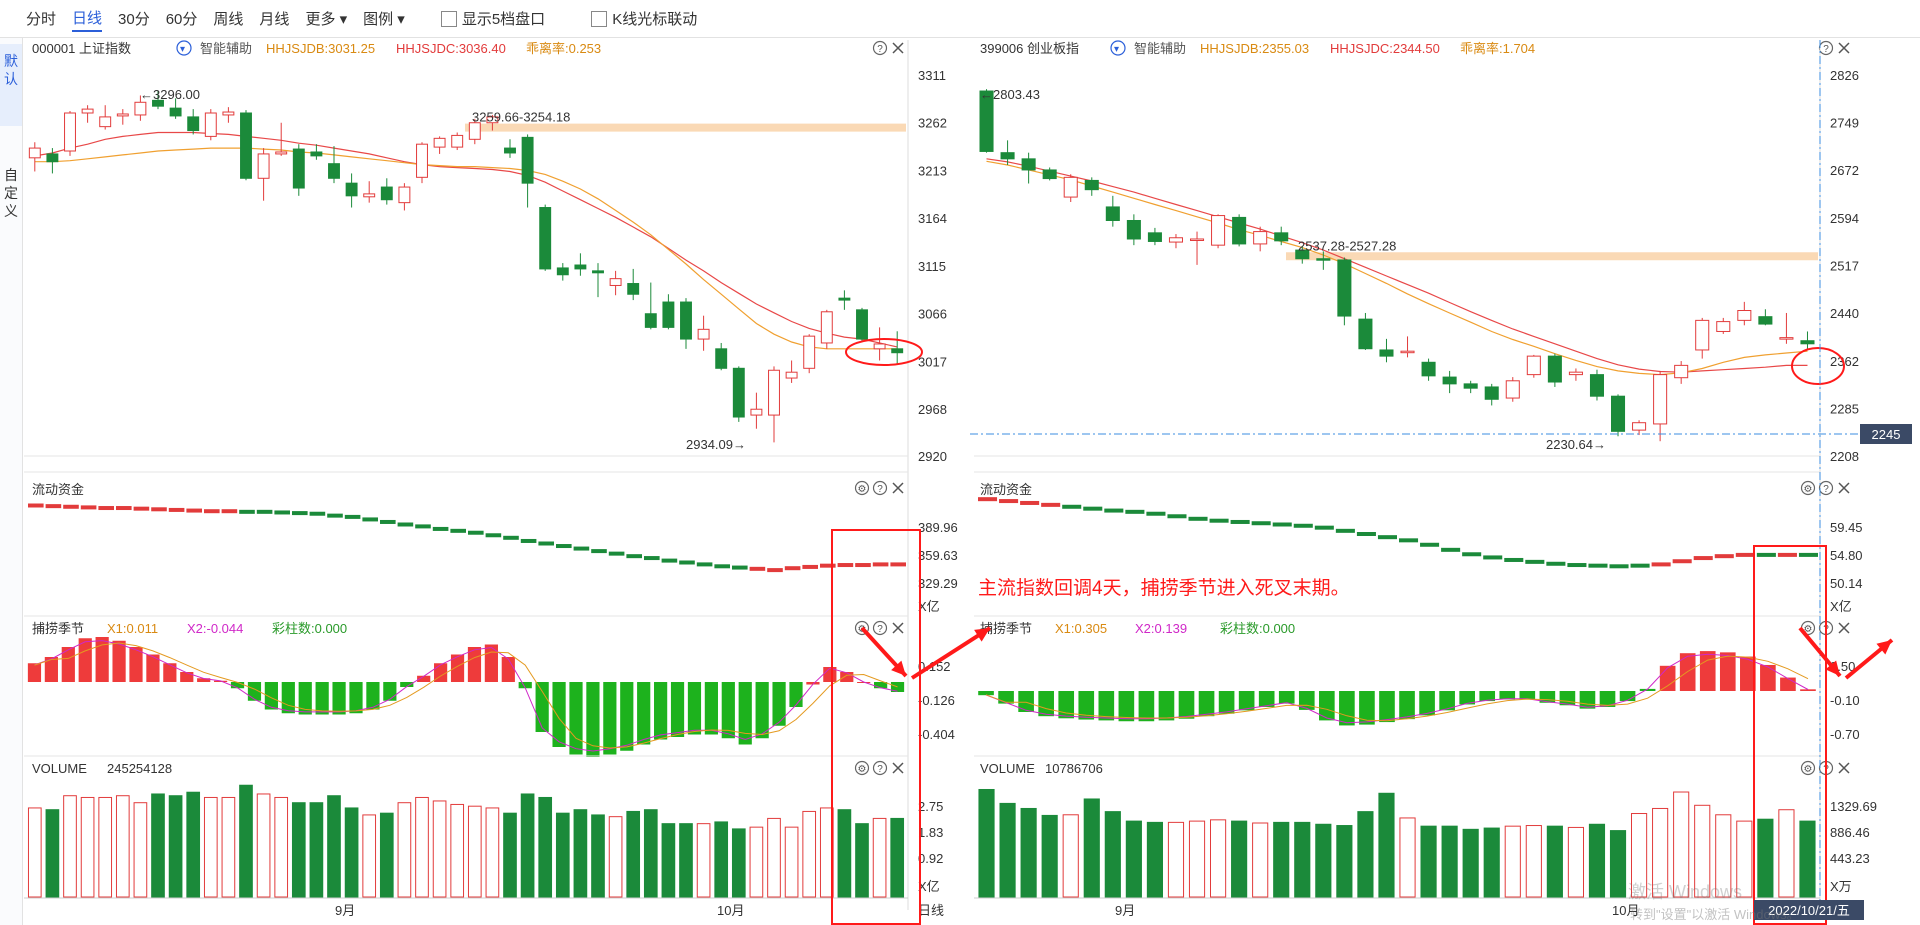 This screenshot has width=1920, height=925. I want to click on left-flow-close-icon, so click(898, 488).